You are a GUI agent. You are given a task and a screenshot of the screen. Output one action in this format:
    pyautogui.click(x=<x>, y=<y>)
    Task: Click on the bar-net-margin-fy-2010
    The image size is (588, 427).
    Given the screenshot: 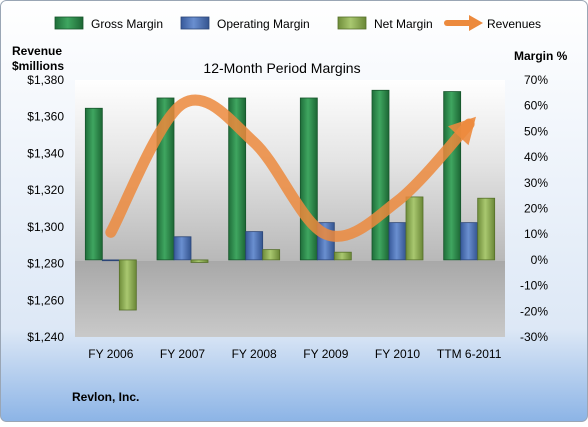 What is the action you would take?
    pyautogui.click(x=414, y=228)
    